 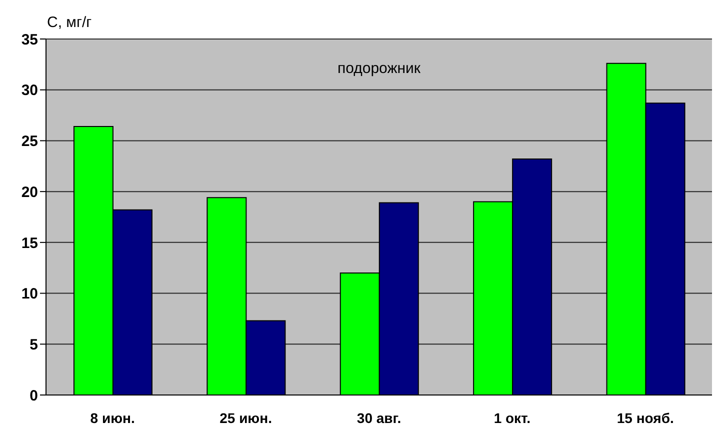 What do you see at coordinates (379, 418) in the screenshot?
I see `x-tick-label: 30 авг.` at bounding box center [379, 418].